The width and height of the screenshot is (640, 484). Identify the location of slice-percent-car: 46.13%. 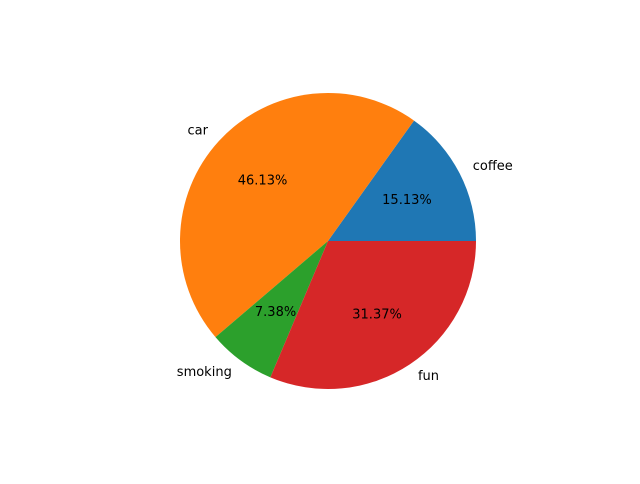
(263, 180).